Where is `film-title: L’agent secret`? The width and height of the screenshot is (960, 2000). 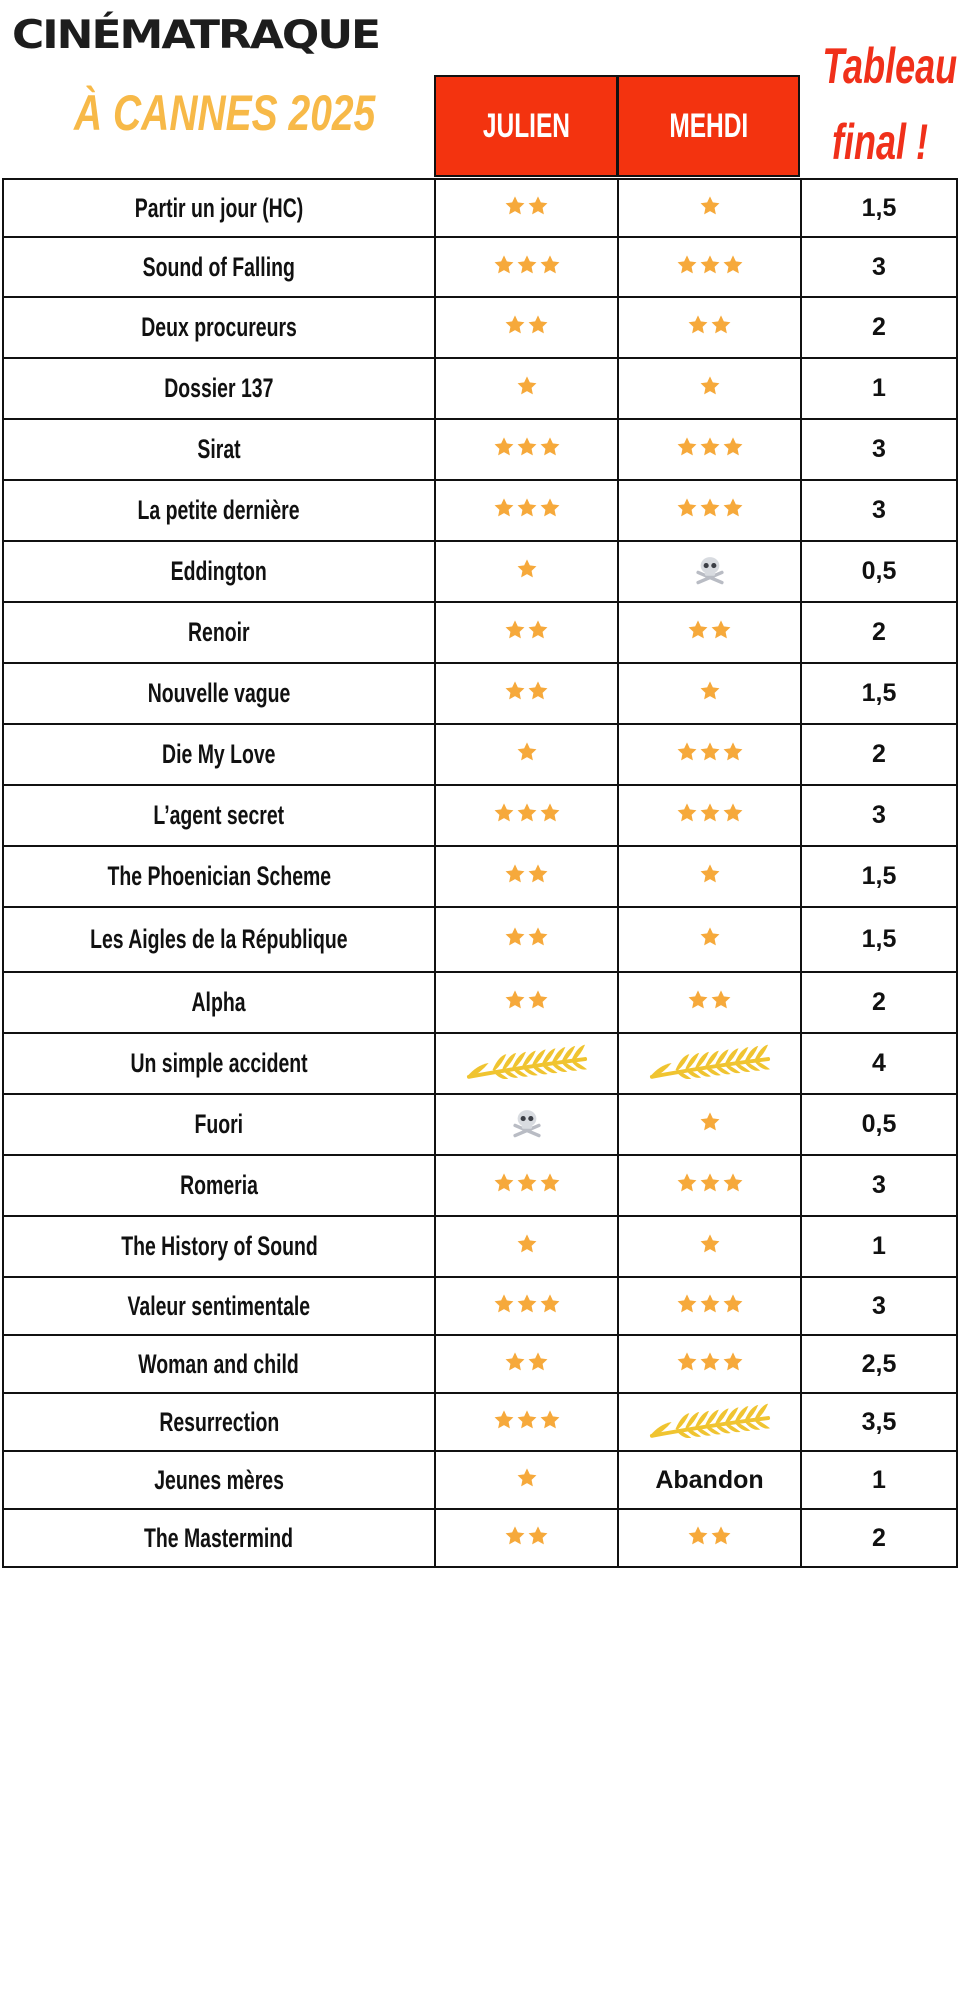
film-title: L’agent secret is located at coordinates (219, 815).